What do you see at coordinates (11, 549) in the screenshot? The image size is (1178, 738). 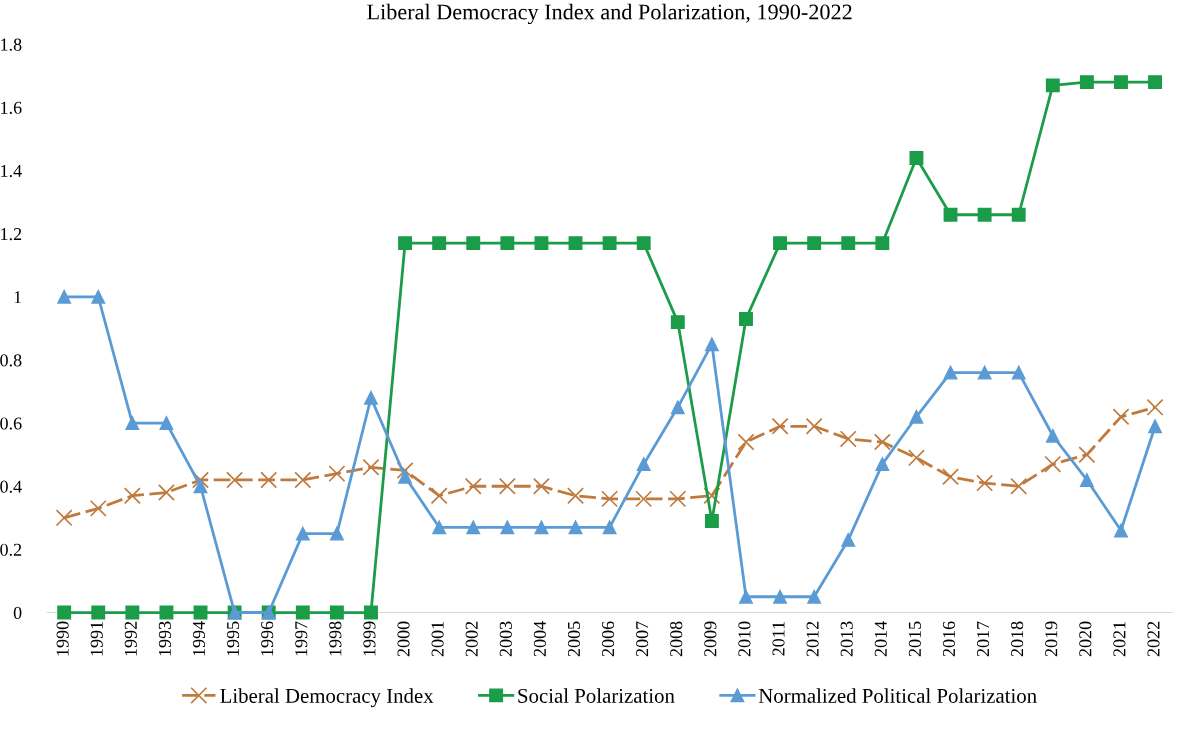 I see `y-tick-label: 0.2` at bounding box center [11, 549].